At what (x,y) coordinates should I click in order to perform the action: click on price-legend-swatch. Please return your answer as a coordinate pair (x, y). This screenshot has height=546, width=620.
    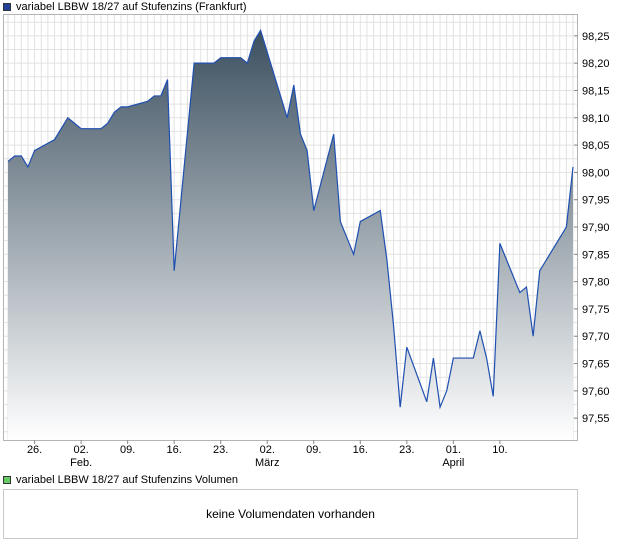
    Looking at the image, I should click on (7, 7).